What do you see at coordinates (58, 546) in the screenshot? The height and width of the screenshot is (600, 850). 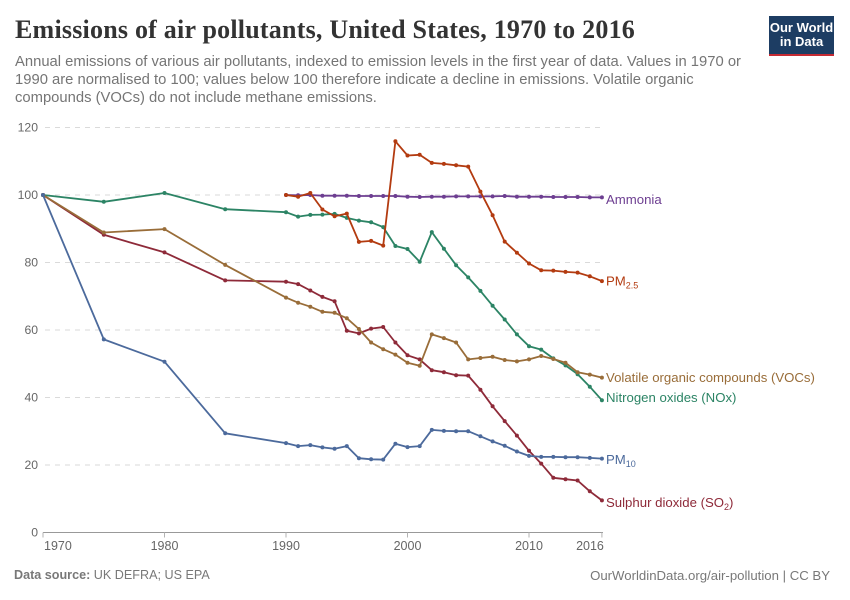 I see `svg-text: 1970` at bounding box center [58, 546].